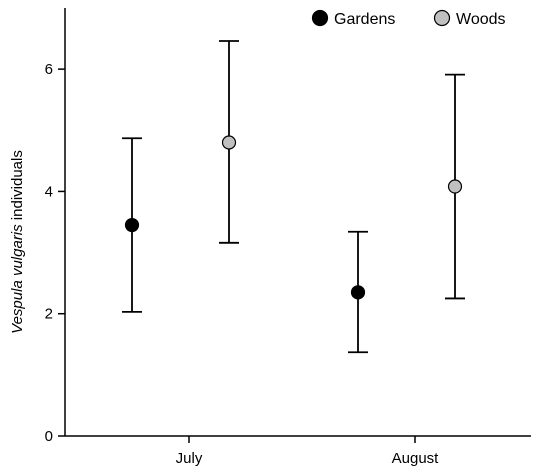  Describe the element at coordinates (364, 19) in the screenshot. I see `legend-label-gardens: Gardens` at that location.